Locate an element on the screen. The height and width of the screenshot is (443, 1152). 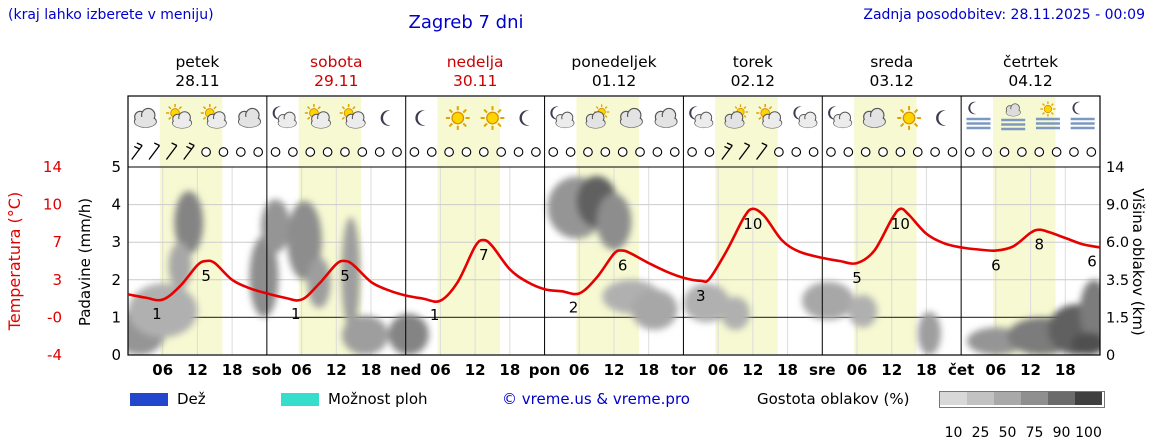
rain-legend-label: Dež is located at coordinates (191, 399).